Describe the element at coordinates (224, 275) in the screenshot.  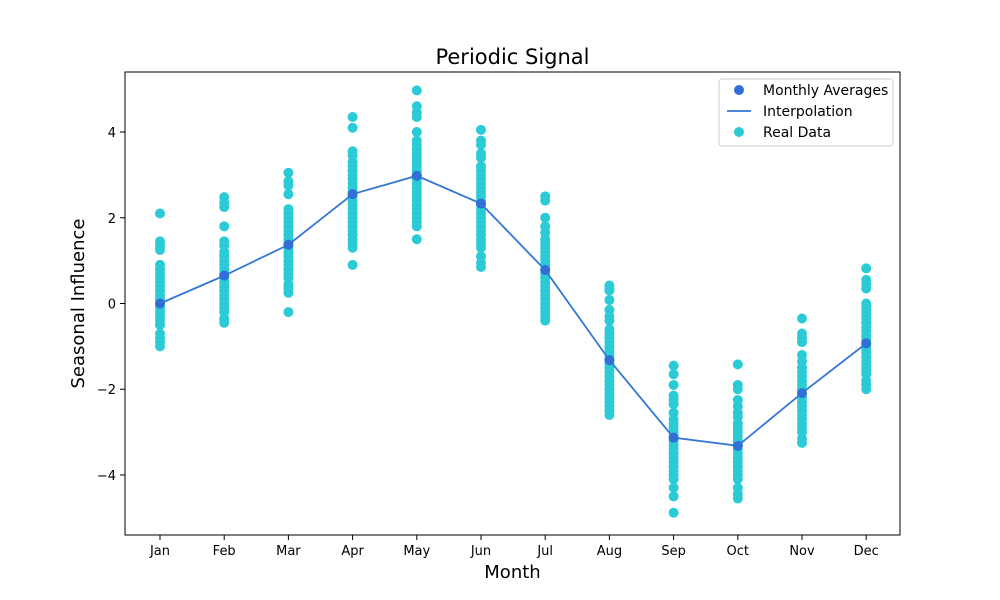
I see `monthly-average-point-feb` at that location.